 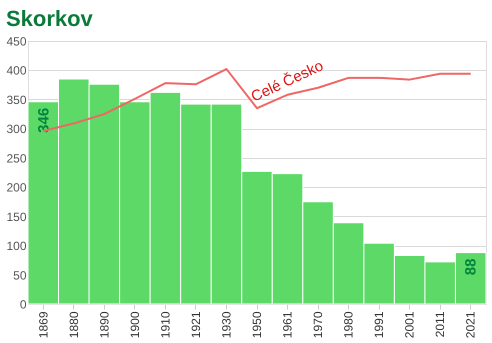 What do you see at coordinates (471, 324) in the screenshot?
I see `x-tick-label: 2021` at bounding box center [471, 324].